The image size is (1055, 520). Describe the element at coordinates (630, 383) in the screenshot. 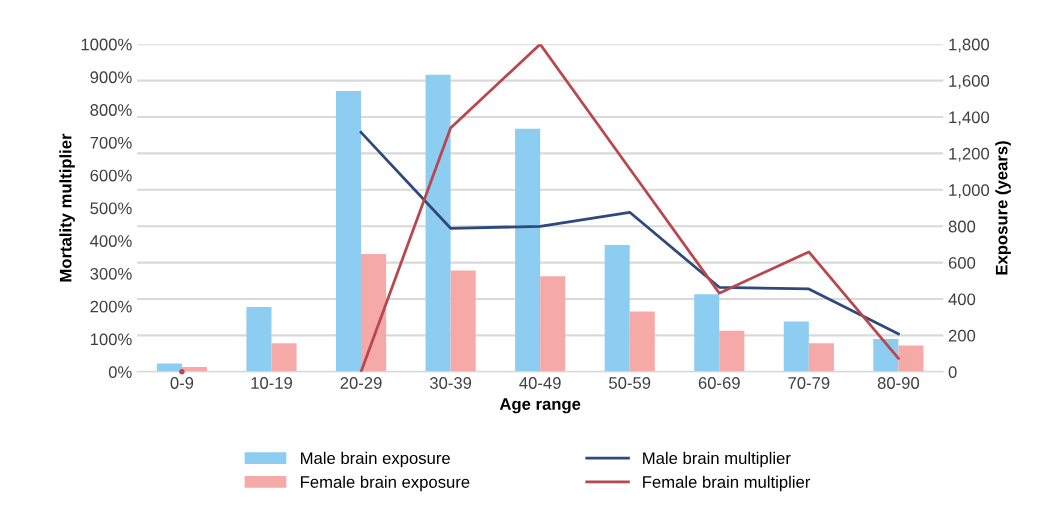

I see `x-tick-label: 50-59` at that location.